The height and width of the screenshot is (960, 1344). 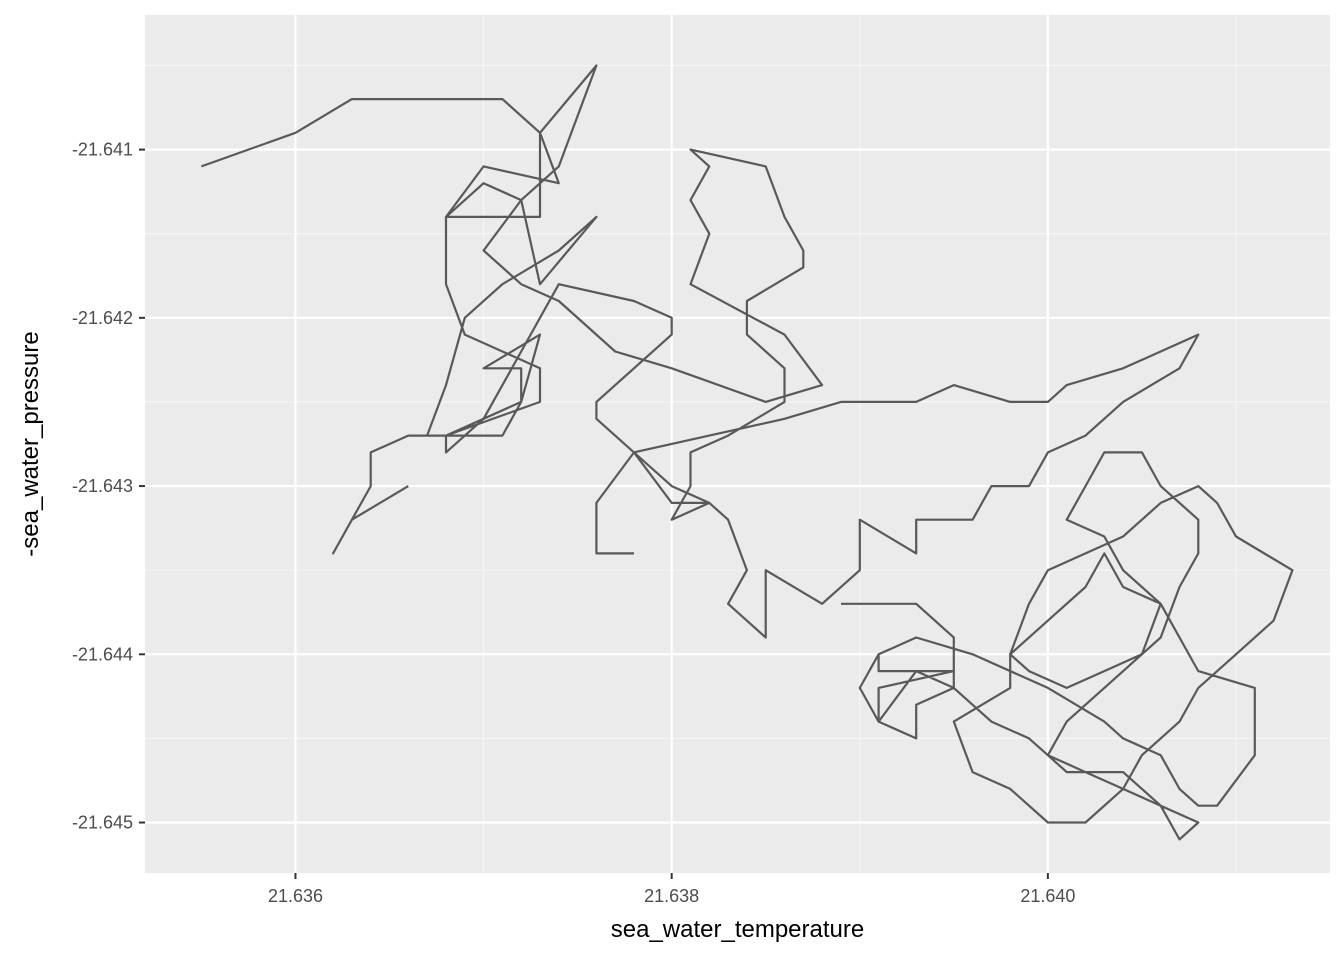 I want to click on x-axis-title: sea_water_temperature, so click(x=737, y=929).